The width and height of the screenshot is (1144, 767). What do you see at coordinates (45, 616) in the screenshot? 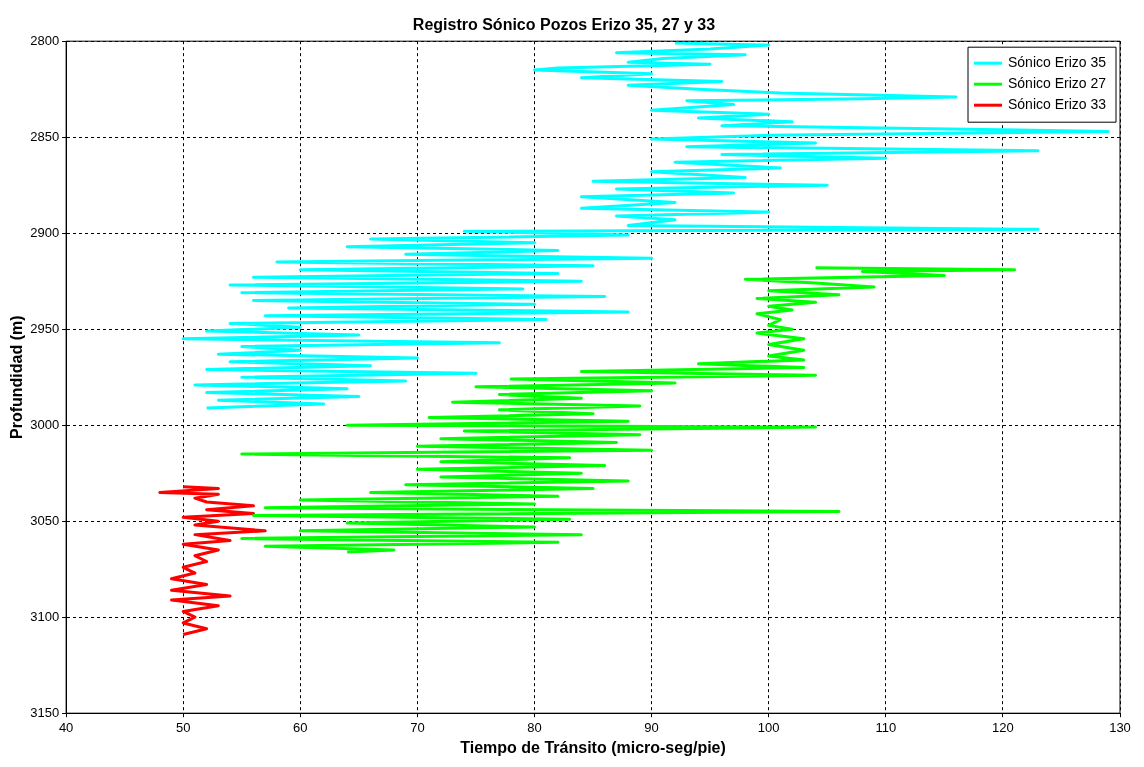
I see `y-tick-label: 3100` at bounding box center [45, 616].